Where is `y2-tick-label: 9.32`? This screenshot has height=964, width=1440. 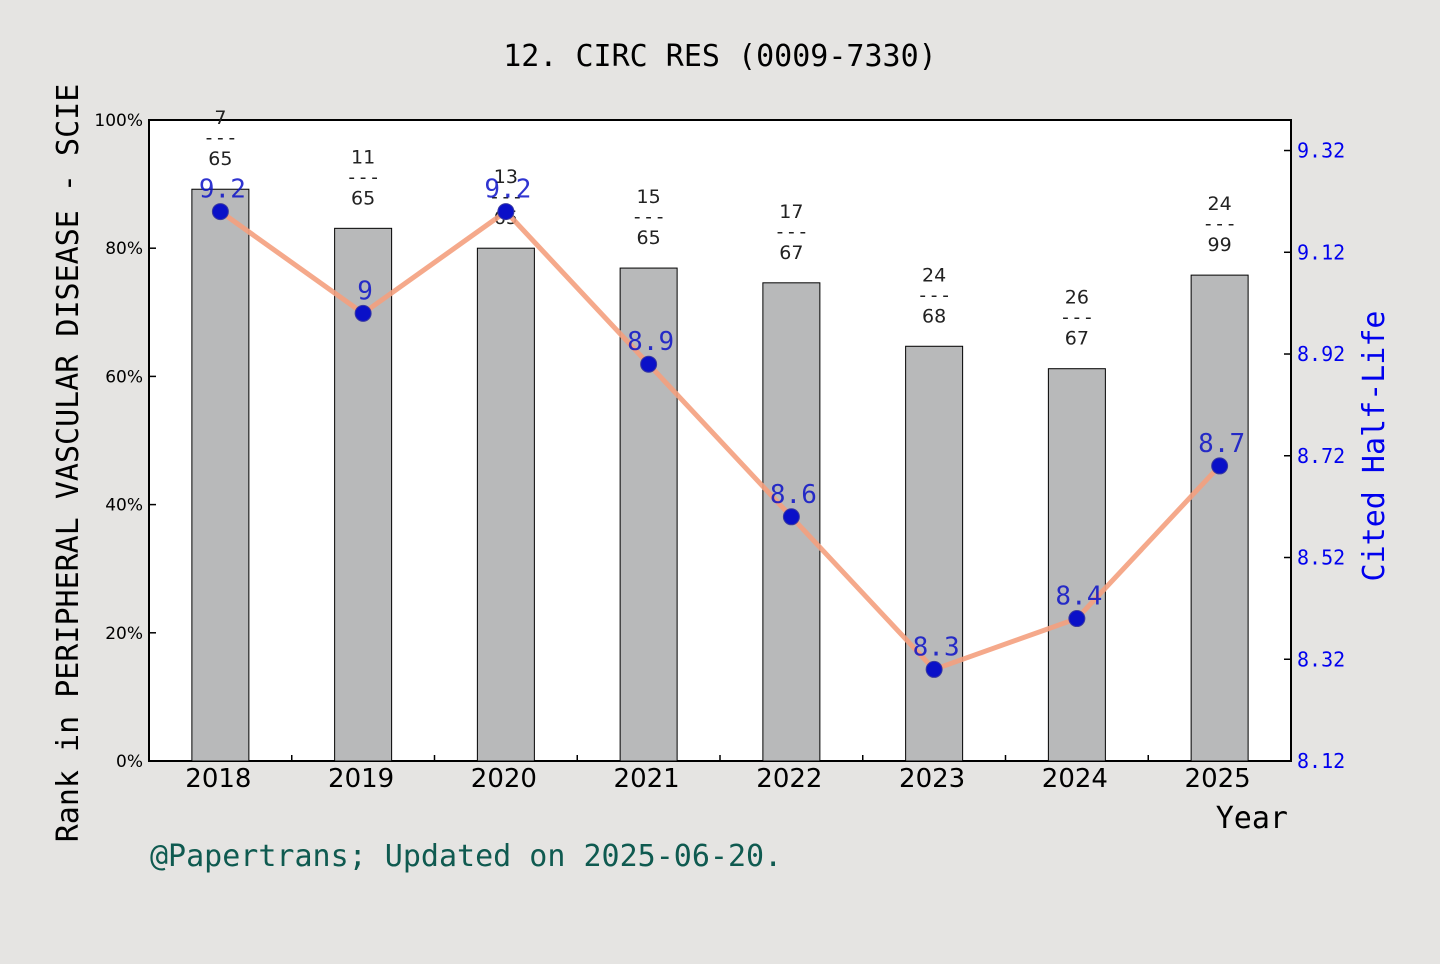
y2-tick-label: 9.32 is located at coordinates (1321, 151).